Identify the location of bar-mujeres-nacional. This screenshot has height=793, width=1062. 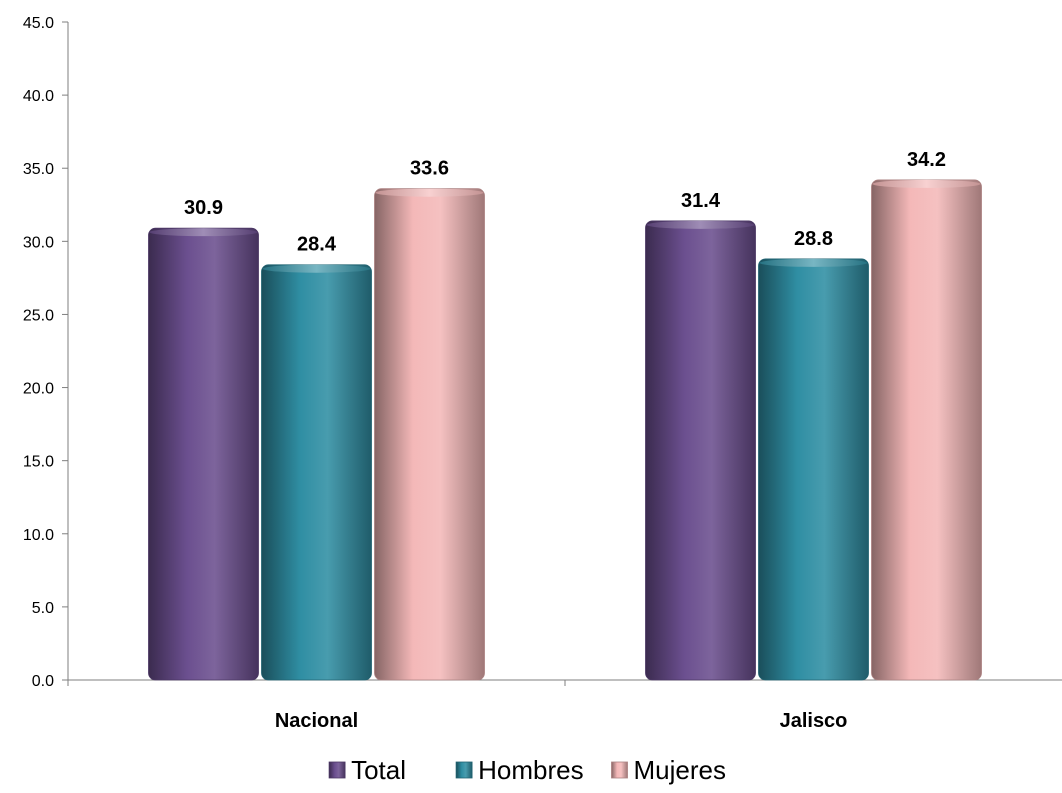
(429, 434).